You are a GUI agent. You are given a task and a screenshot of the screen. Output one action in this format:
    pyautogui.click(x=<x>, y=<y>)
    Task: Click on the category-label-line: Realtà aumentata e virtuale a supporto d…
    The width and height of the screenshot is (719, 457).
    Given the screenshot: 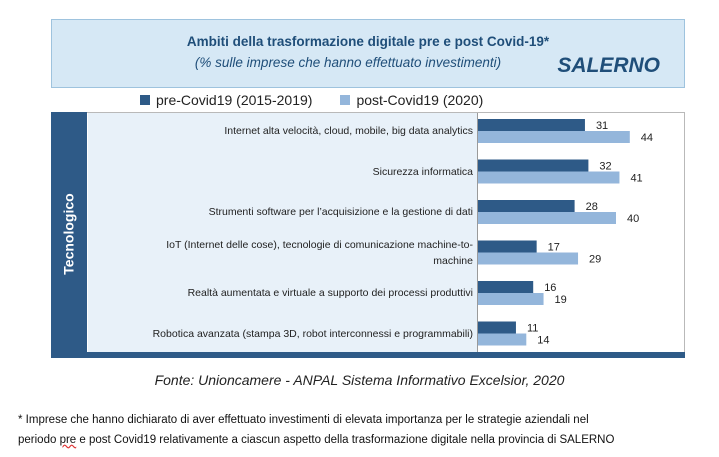 What is the action you would take?
    pyautogui.click(x=330, y=293)
    